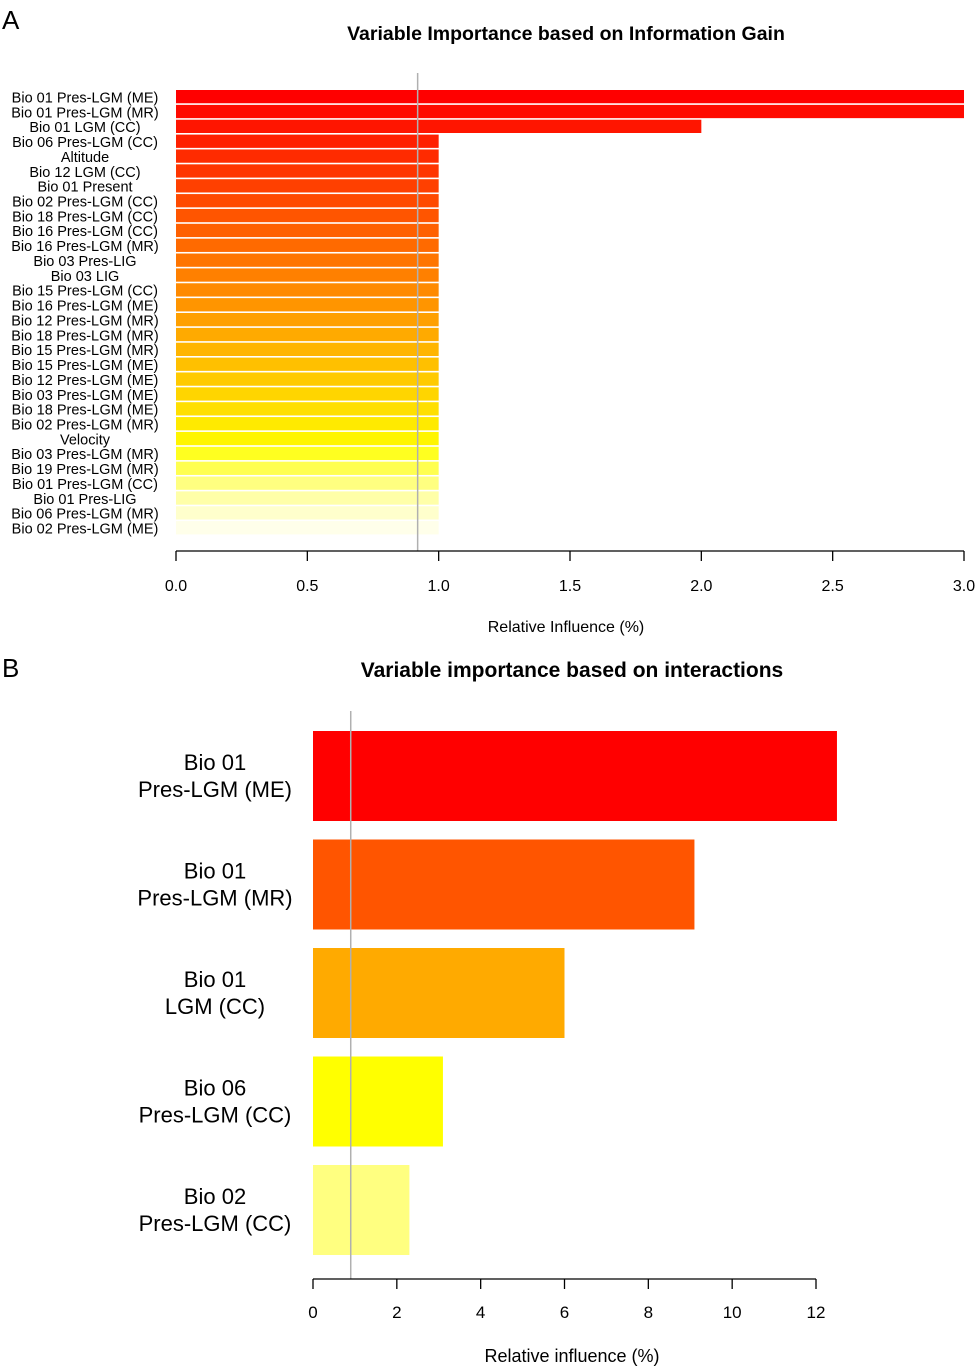 This screenshot has height=1367, width=976. What do you see at coordinates (480, 1312) in the screenshot?
I see `panel-b-x-tick-label: 4` at bounding box center [480, 1312].